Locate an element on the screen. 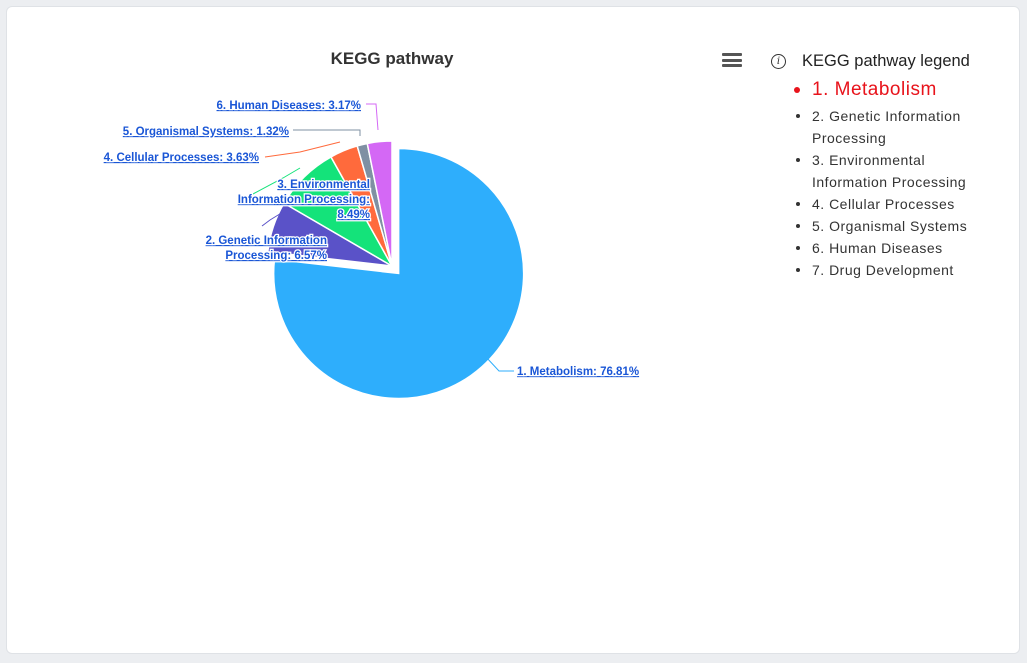 The height and width of the screenshot is (663, 1027). legend-item: 7. Drug Development is located at coordinates (877, 270).